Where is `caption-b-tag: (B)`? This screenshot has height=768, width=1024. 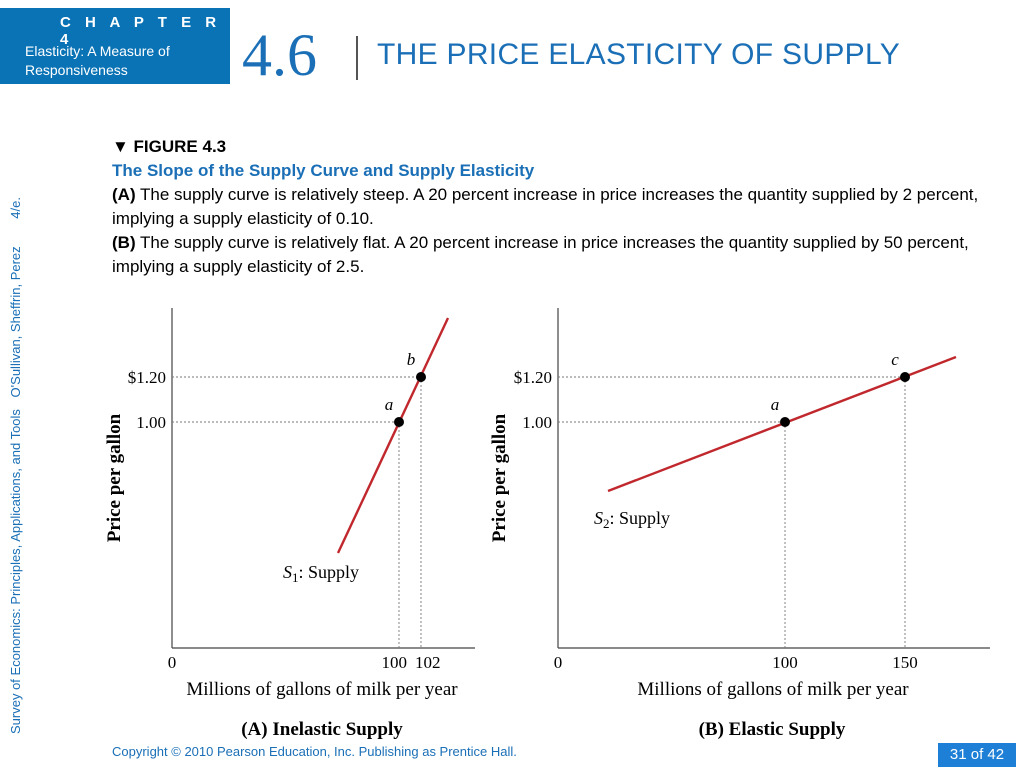 caption-b-tag: (B) is located at coordinates (124, 242).